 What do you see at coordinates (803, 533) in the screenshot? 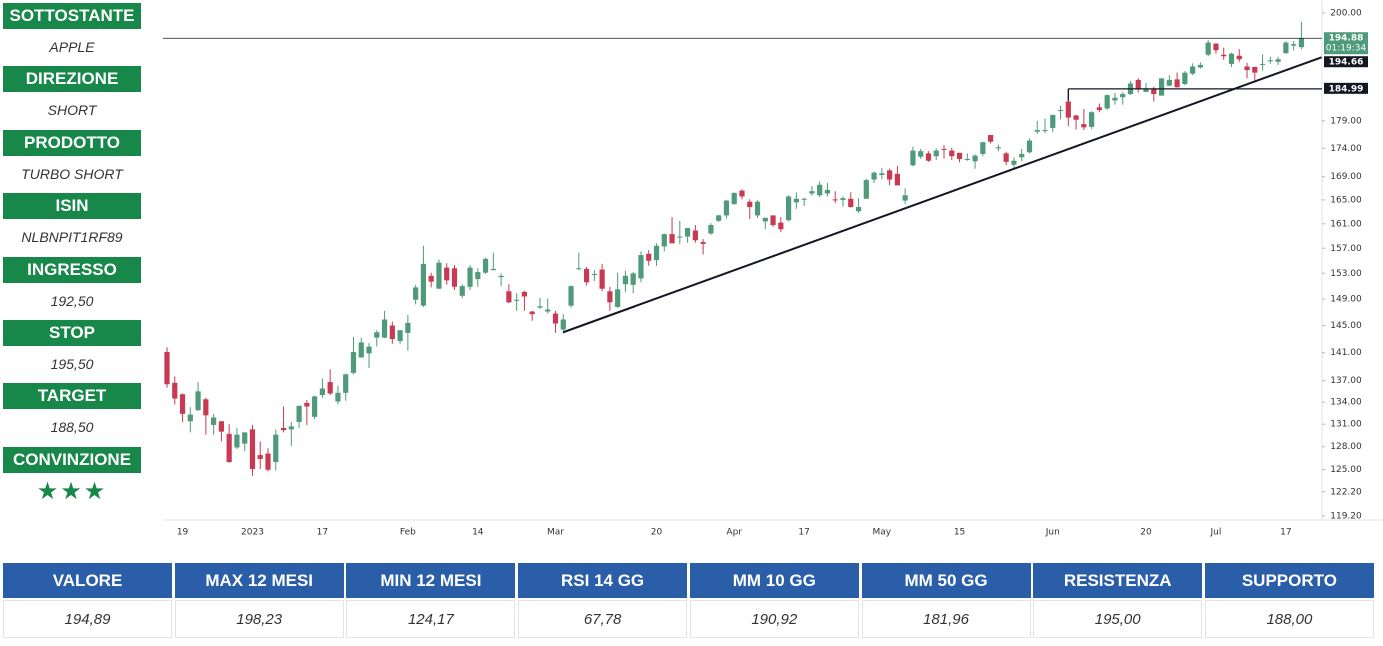
I see `x-tick-label: 17` at bounding box center [803, 533].